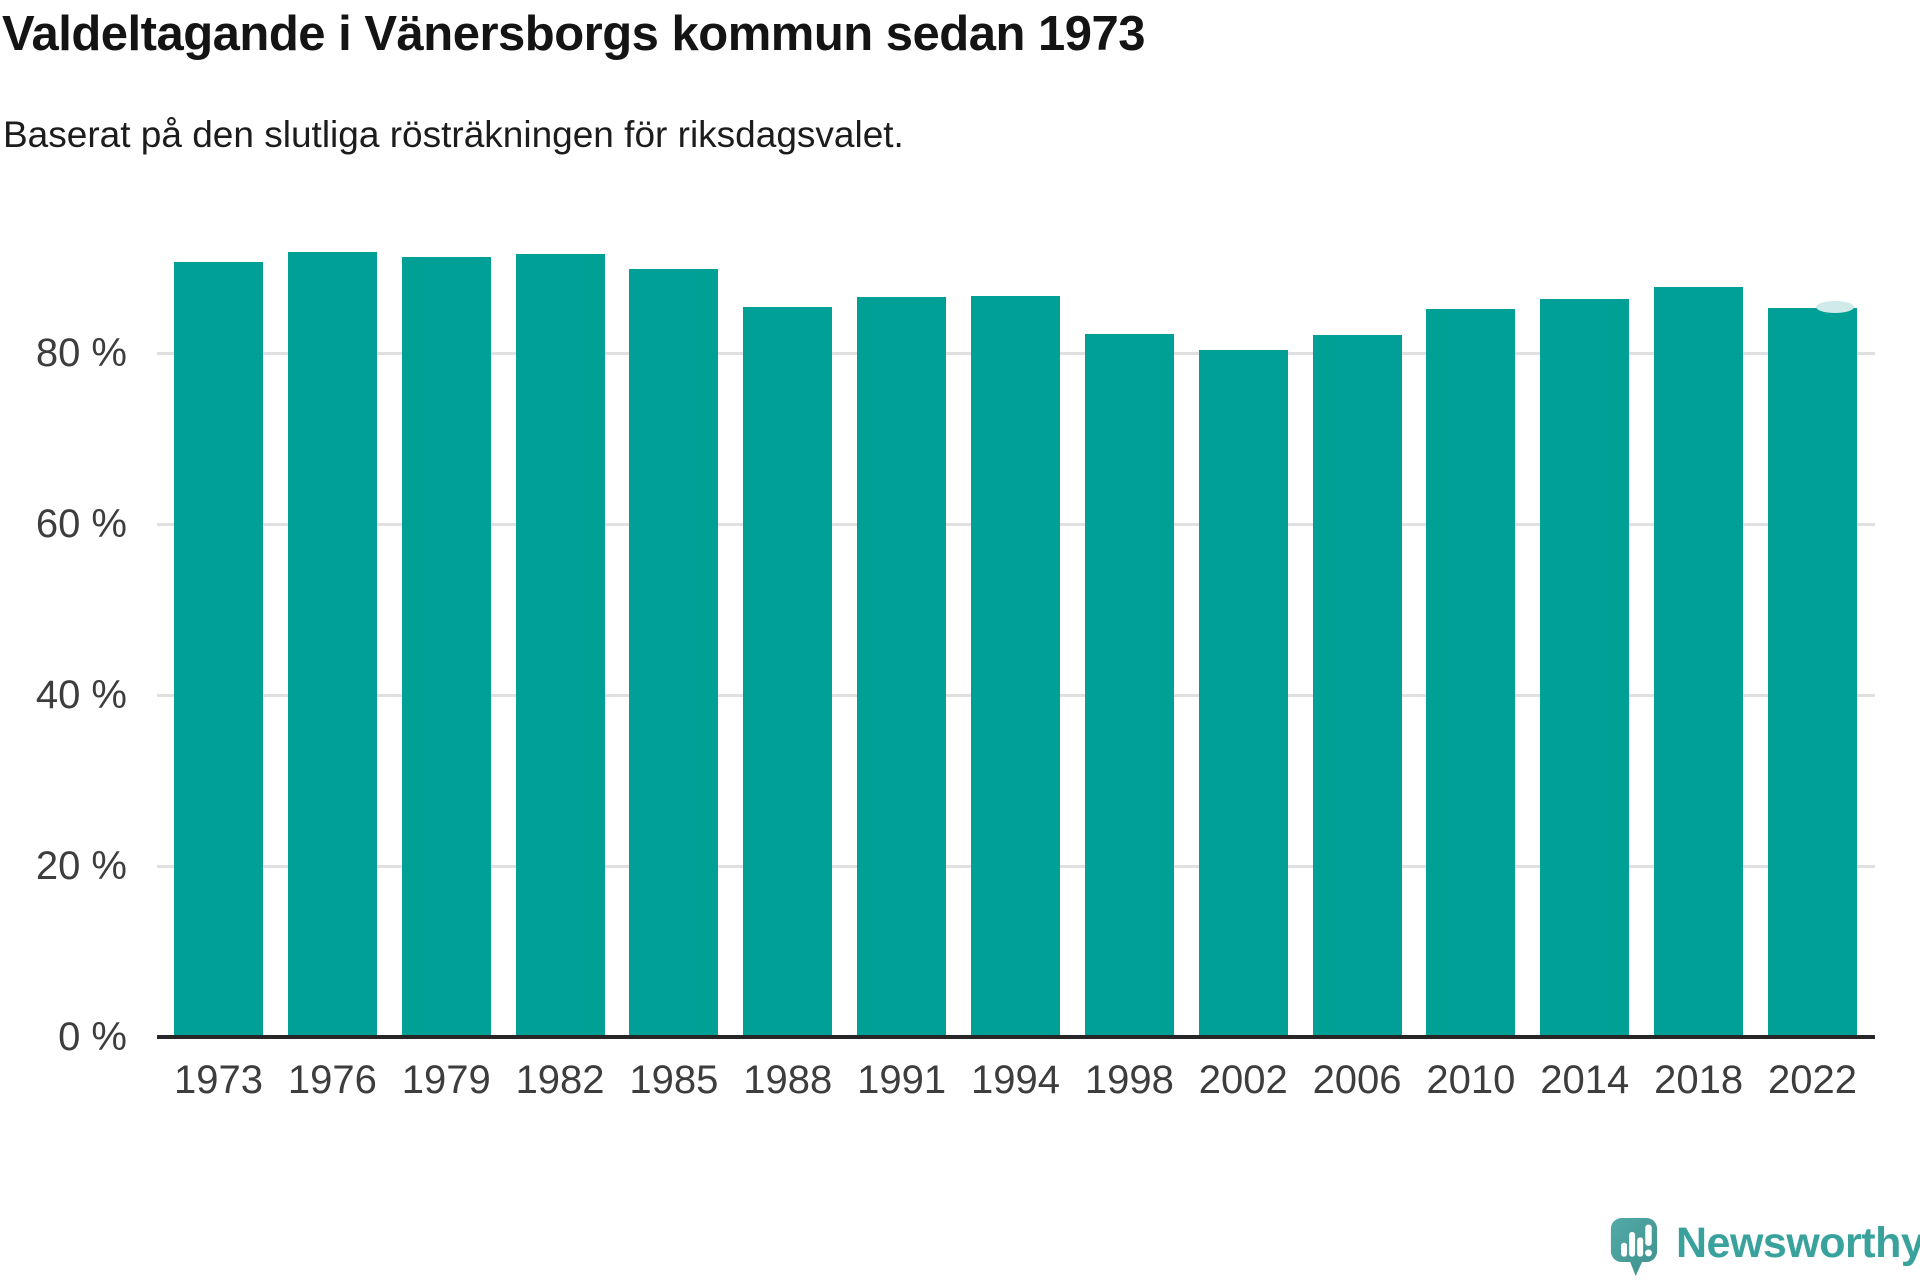 The image size is (1920, 1280). Describe the element at coordinates (902, 1080) in the screenshot. I see `x-axis-label-1991: 1991` at that location.